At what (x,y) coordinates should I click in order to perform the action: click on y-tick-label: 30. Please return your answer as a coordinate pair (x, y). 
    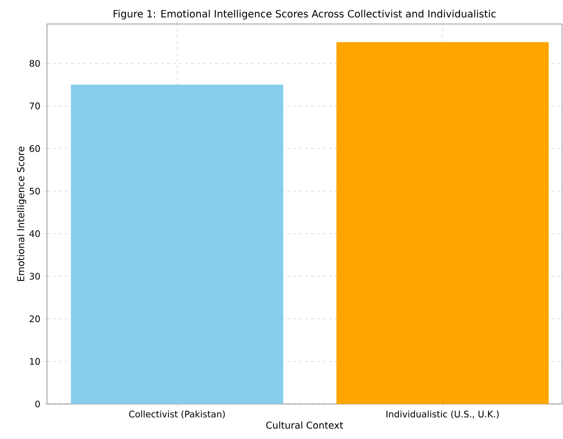
    Looking at the image, I should click on (35, 276).